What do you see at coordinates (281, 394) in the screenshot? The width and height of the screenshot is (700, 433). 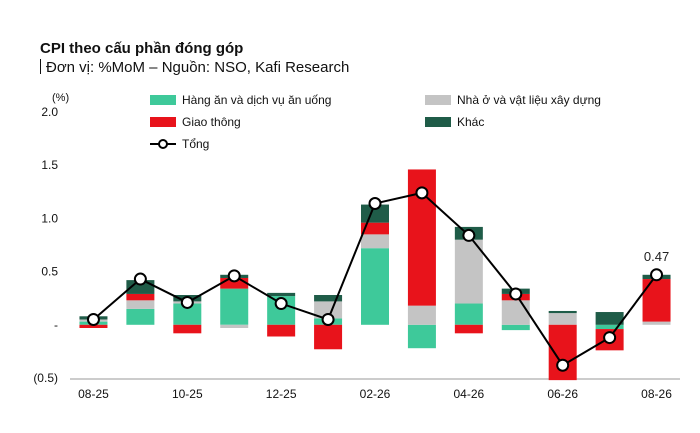 I see `x-tick-label: 12-25` at bounding box center [281, 394].